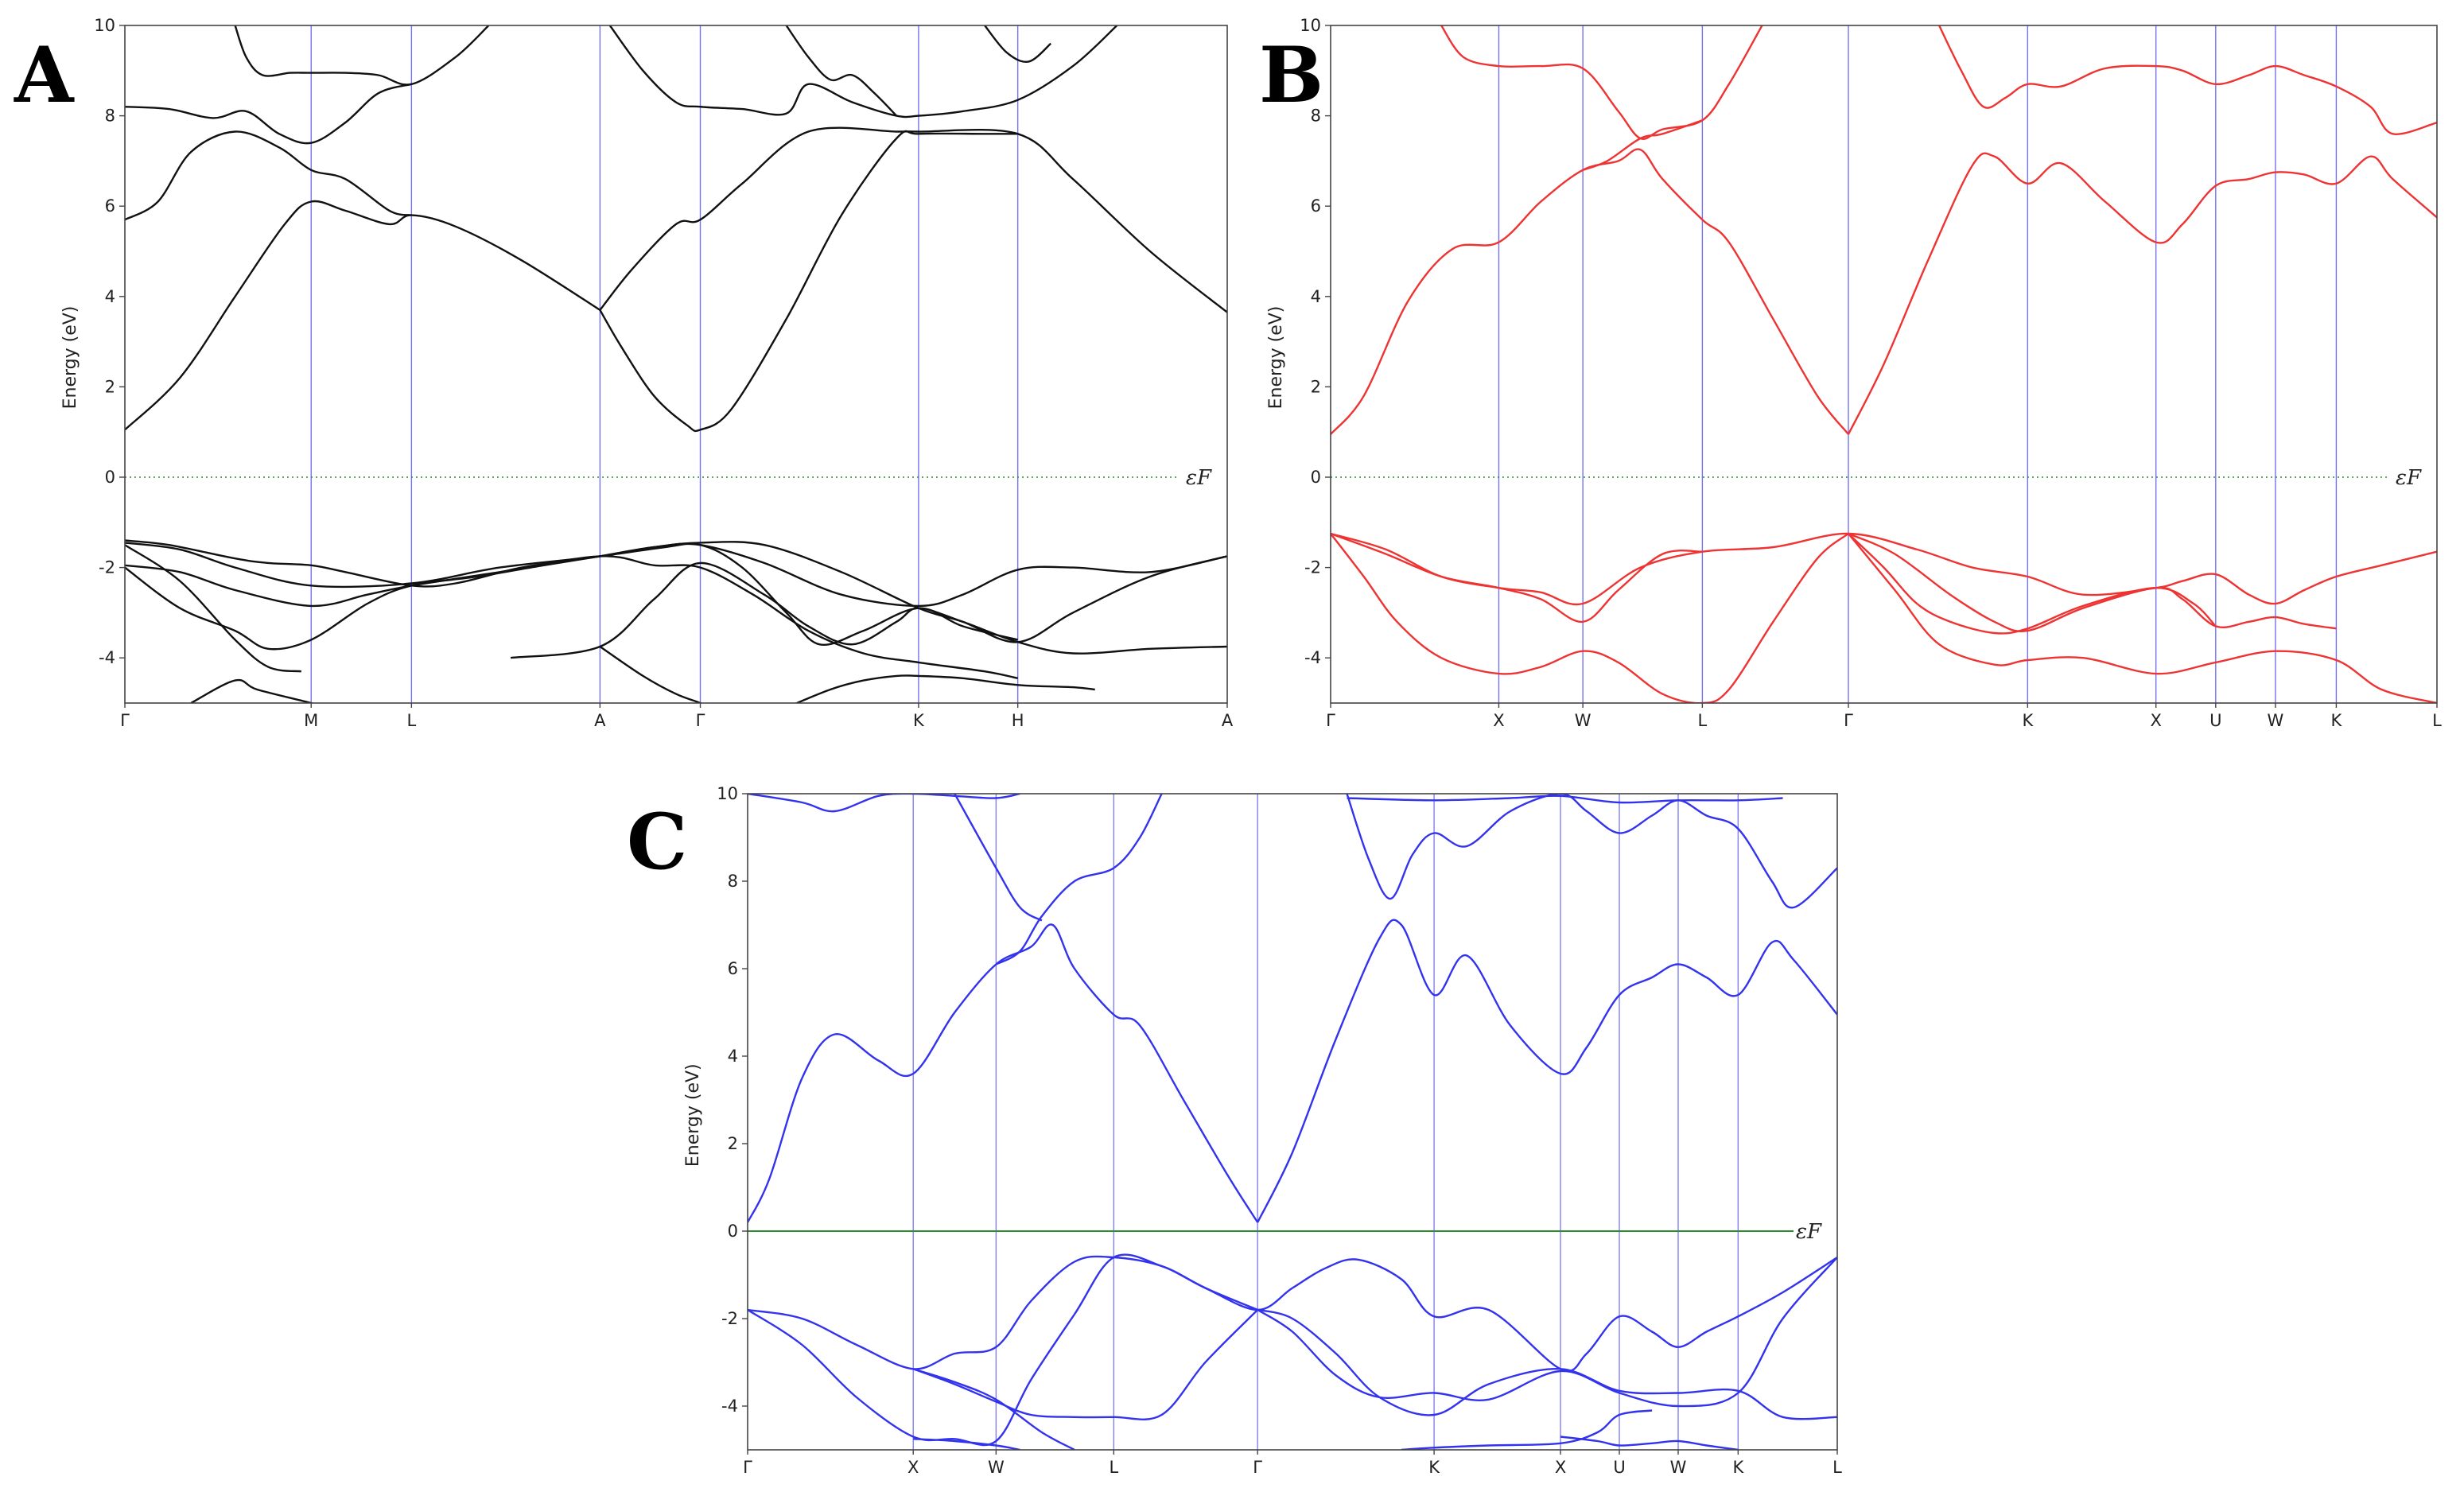 The height and width of the screenshot is (1488, 2464). What do you see at coordinates (44, 75) in the screenshot?
I see `panel-label: A` at bounding box center [44, 75].